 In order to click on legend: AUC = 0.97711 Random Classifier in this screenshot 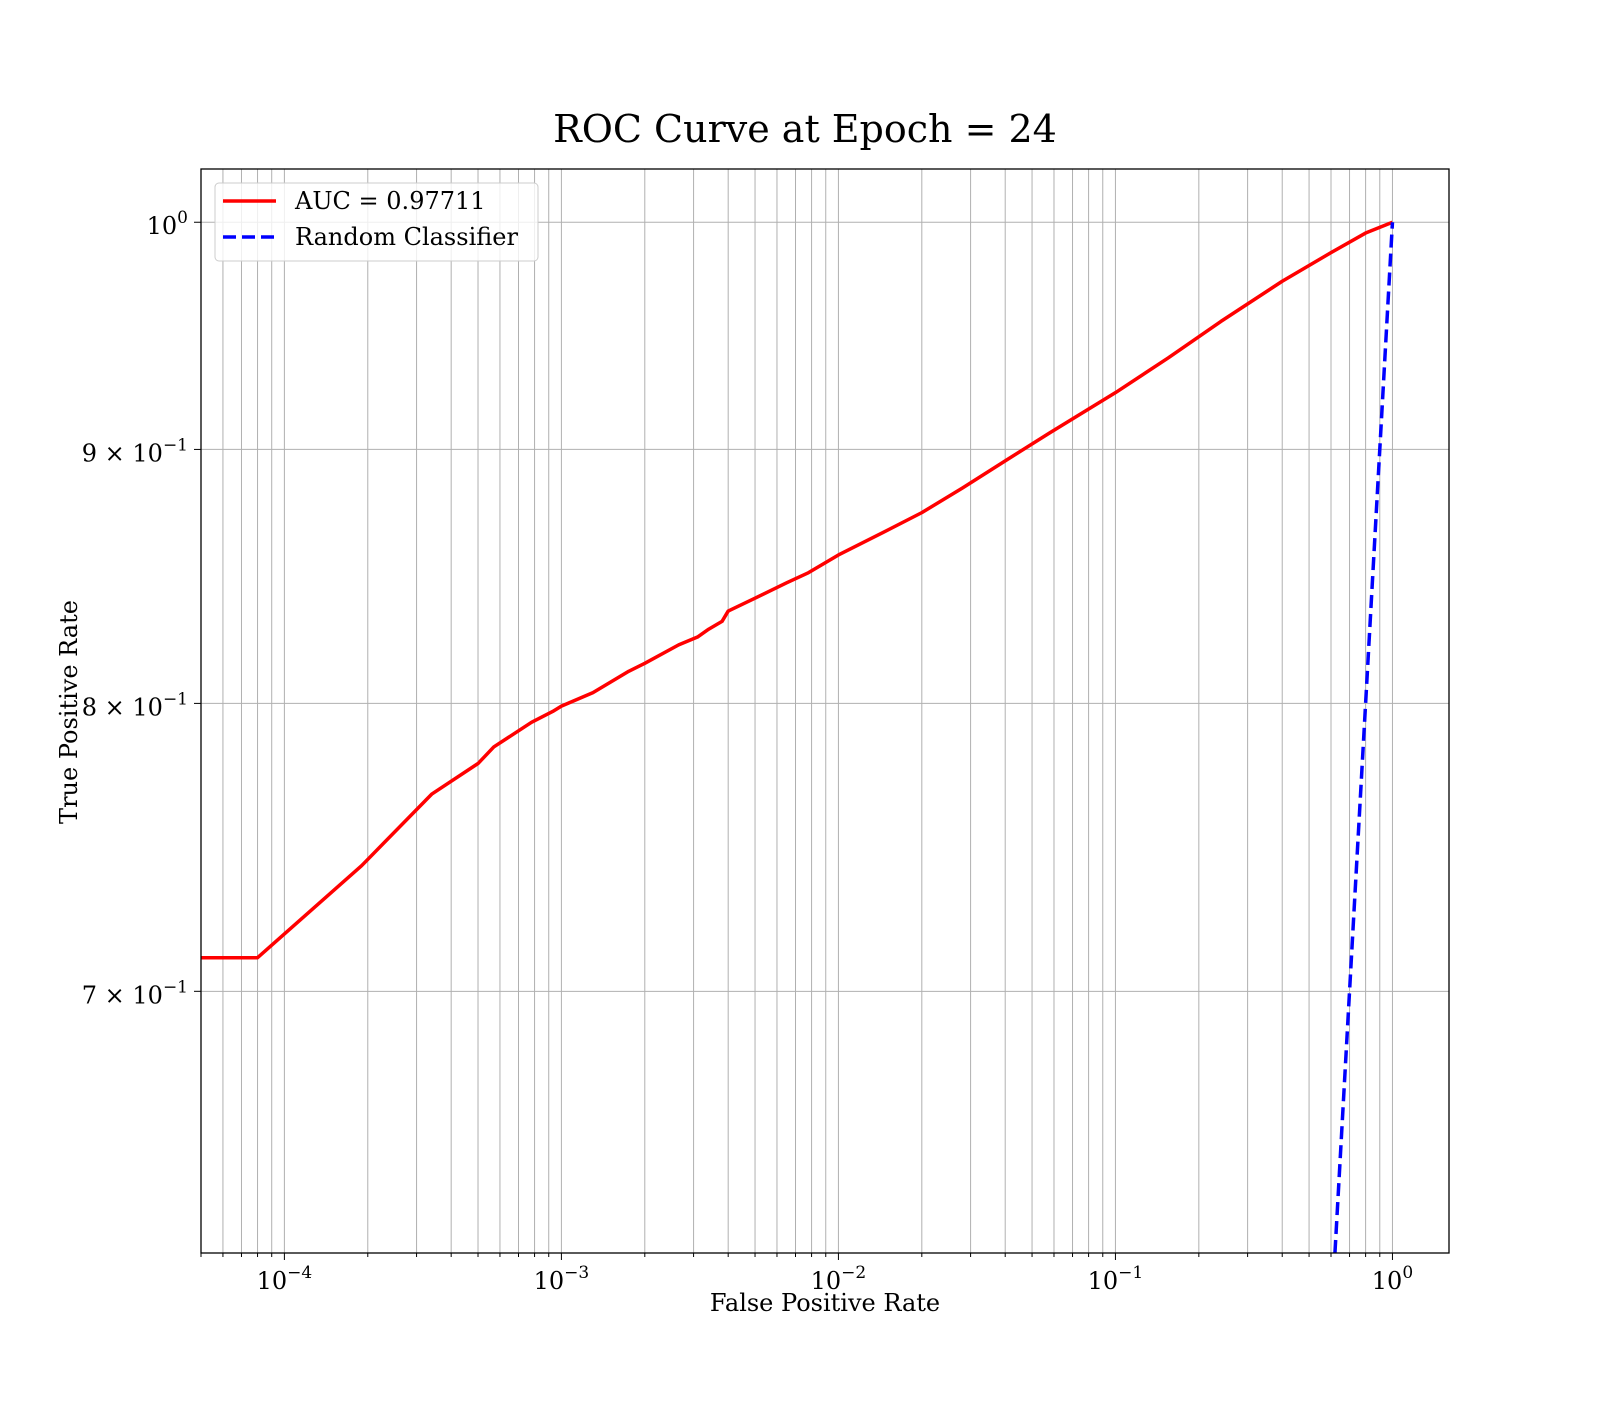, I will do `click(376, 222)`.